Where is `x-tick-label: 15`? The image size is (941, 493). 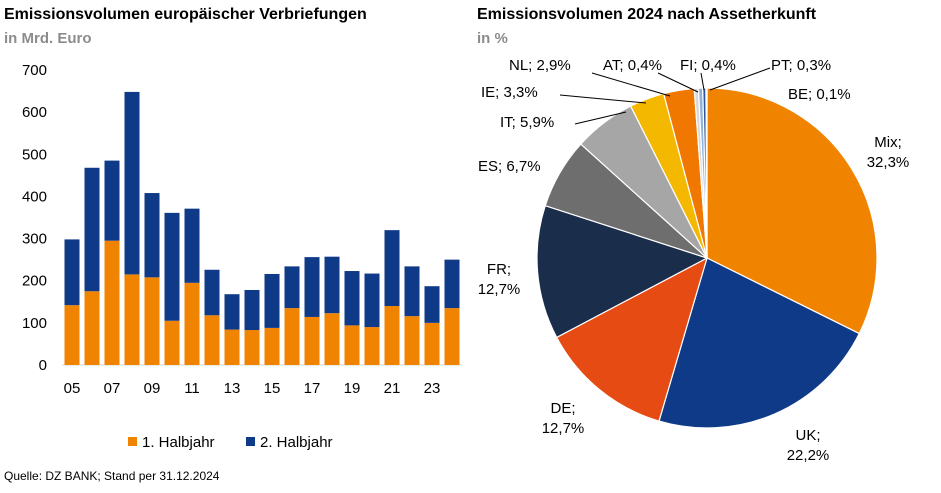
x-tick-label: 15 is located at coordinates (272, 388).